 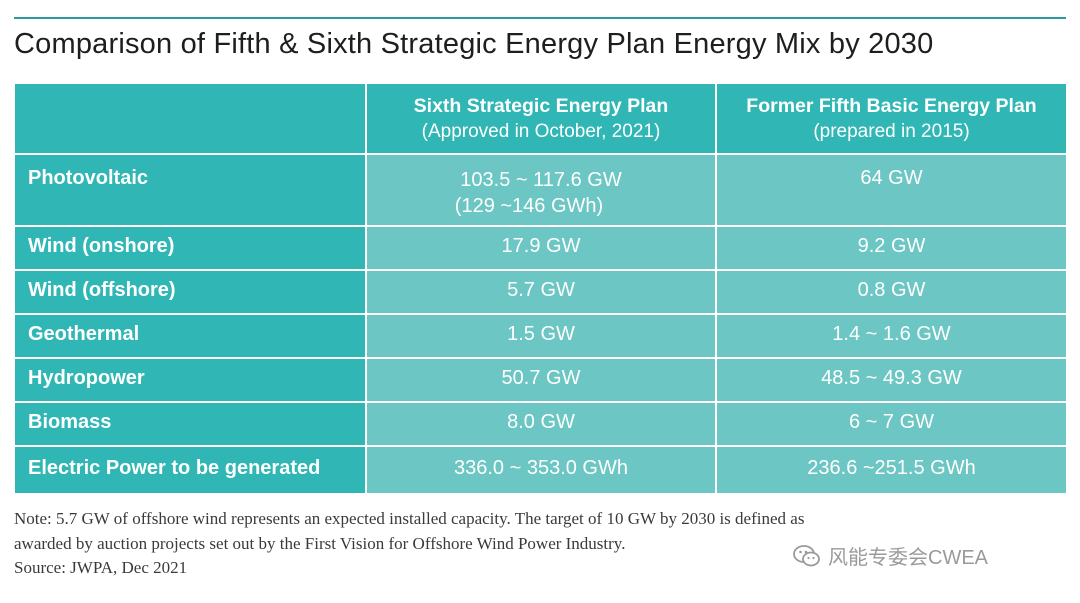 What do you see at coordinates (891, 292) in the screenshot?
I see `fifth-value: 0.8 GW` at bounding box center [891, 292].